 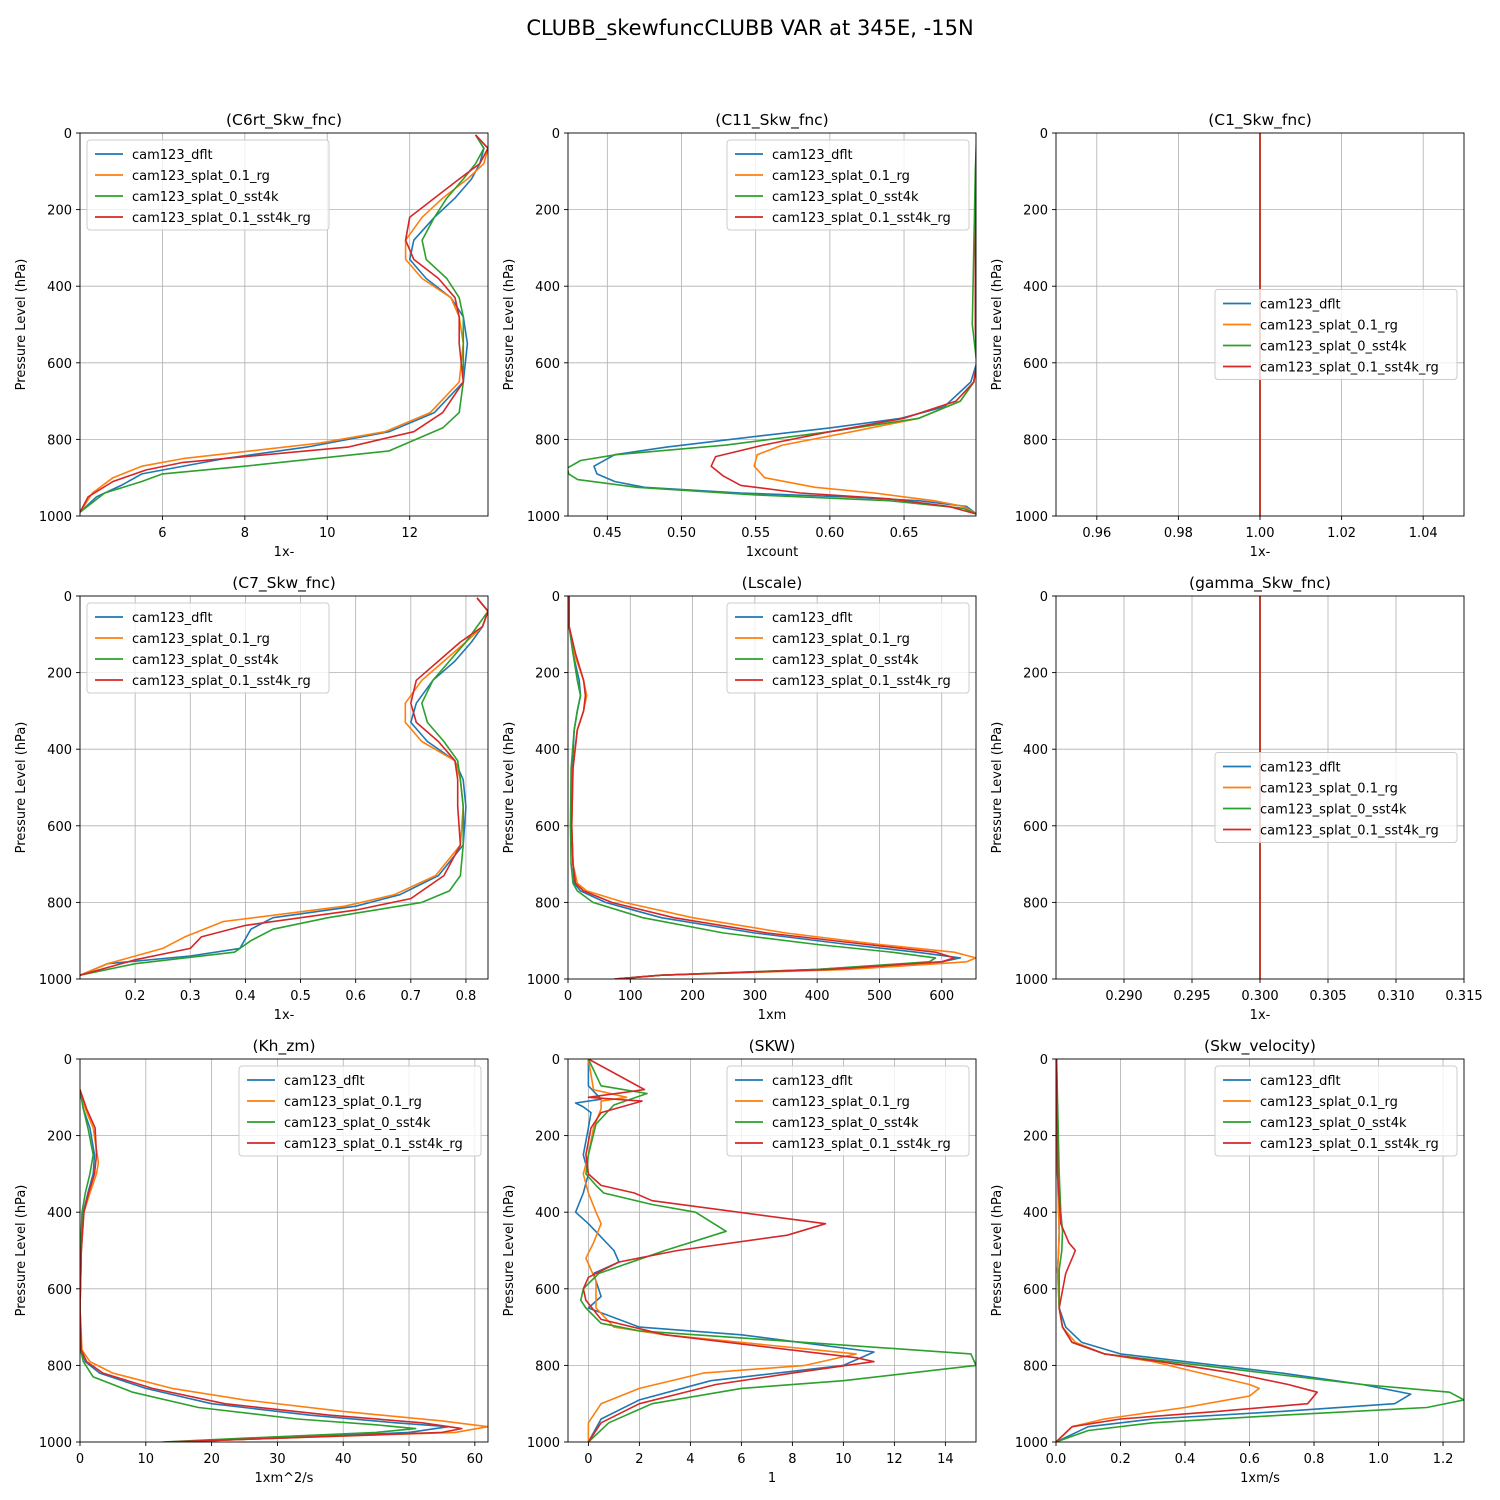 What do you see at coordinates (894, 1459) in the screenshot?
I see `x-tick-label: 12` at bounding box center [894, 1459].